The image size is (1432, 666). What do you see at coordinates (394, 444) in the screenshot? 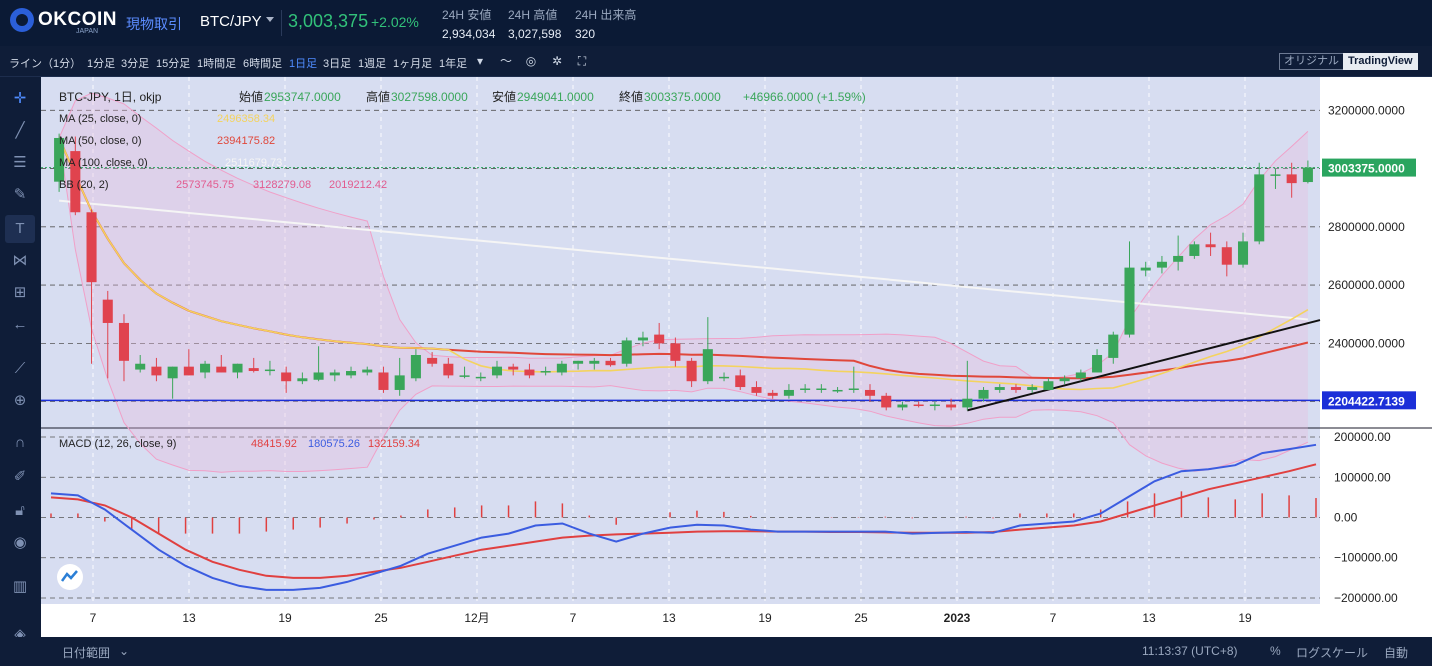
I see `legend-macd-signal: 132159.34` at bounding box center [394, 444].